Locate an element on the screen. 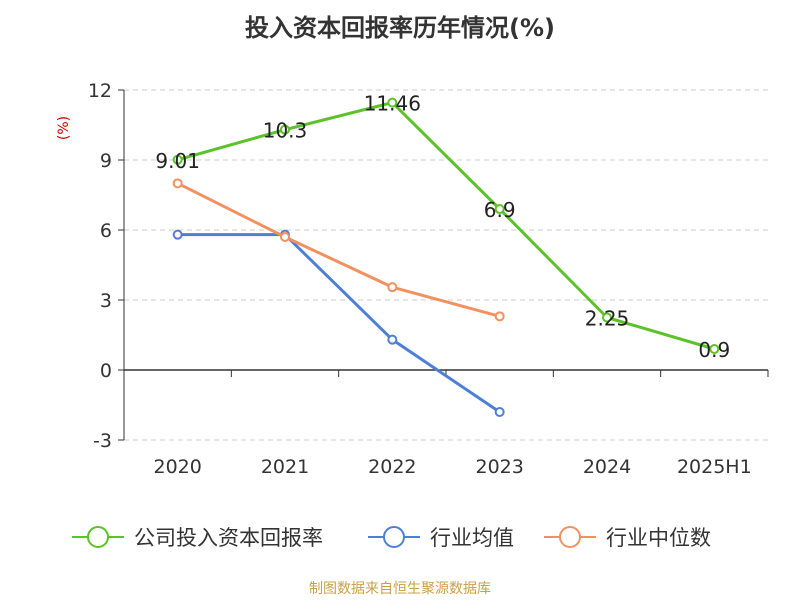  data-label: 10.3 is located at coordinates (285, 131).